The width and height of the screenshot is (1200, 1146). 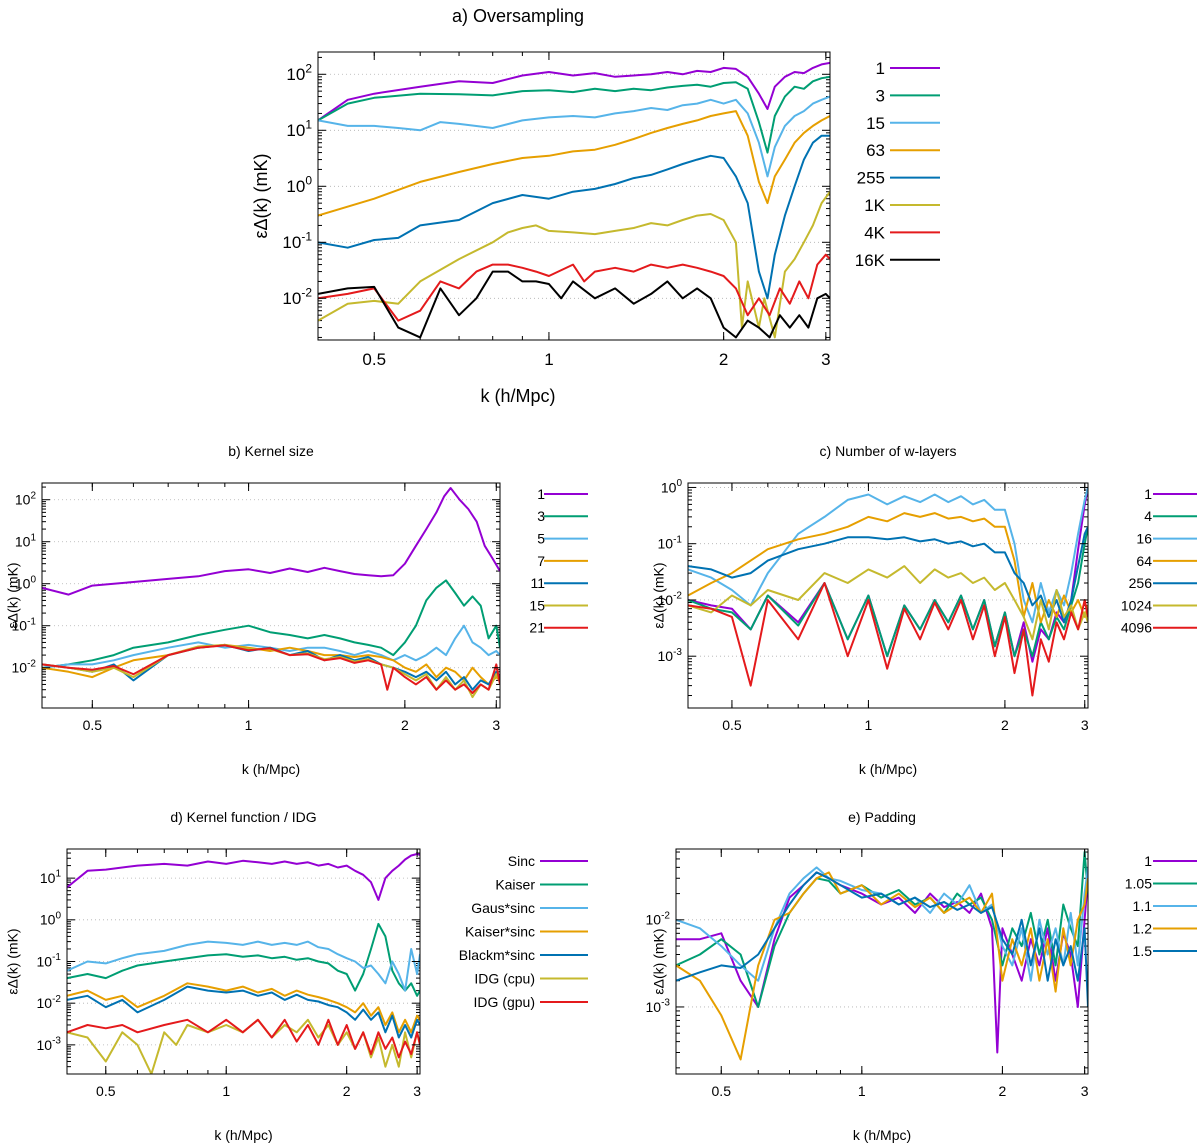 I want to click on legend-label: 7, so click(x=541, y=561).